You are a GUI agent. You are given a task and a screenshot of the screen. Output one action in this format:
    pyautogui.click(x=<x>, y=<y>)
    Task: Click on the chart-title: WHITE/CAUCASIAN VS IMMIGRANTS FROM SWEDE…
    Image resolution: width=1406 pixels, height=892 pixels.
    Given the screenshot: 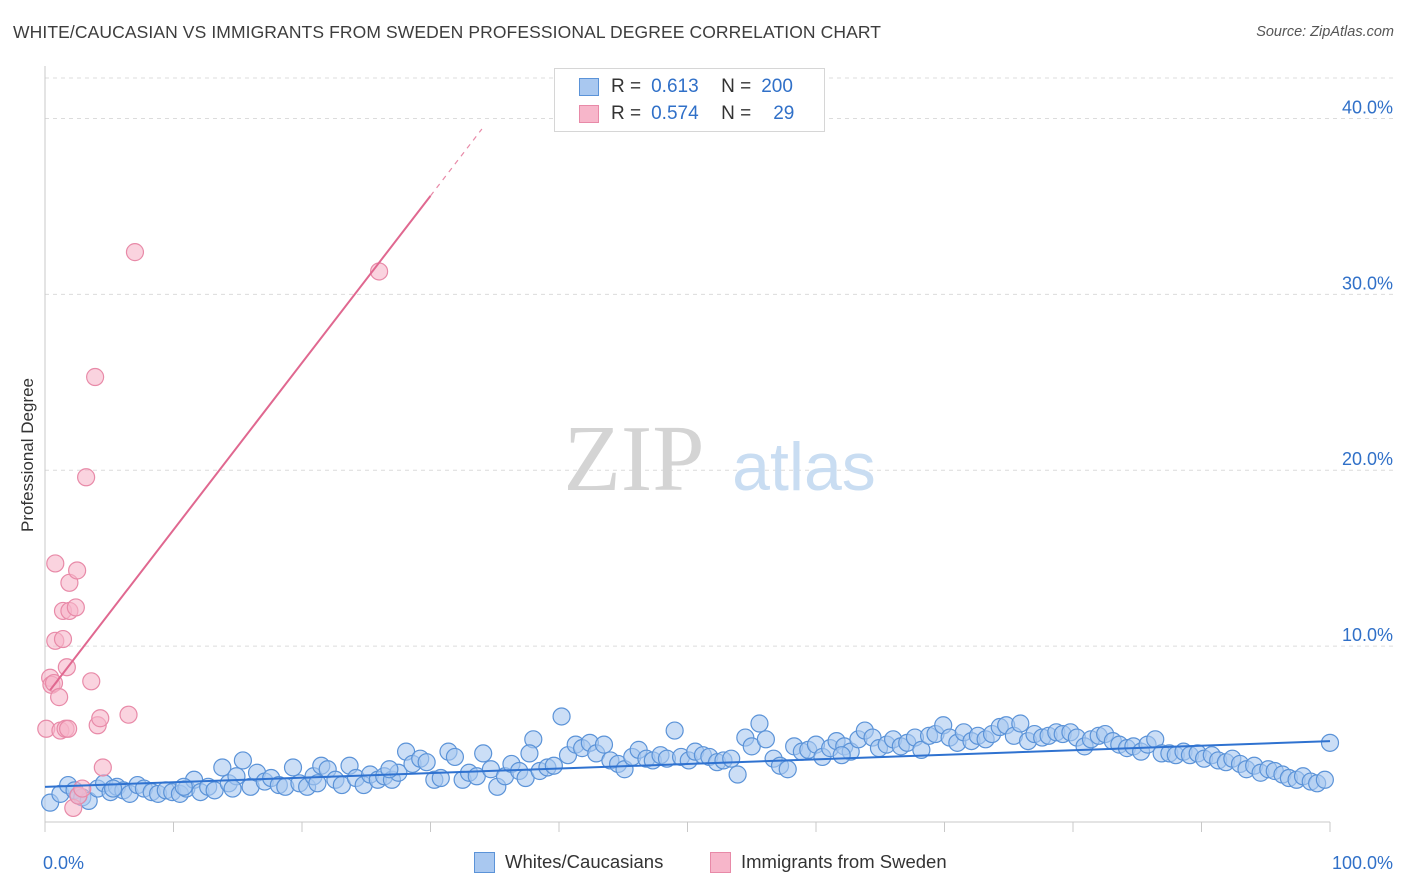 What is the action you would take?
    pyautogui.click(x=447, y=32)
    